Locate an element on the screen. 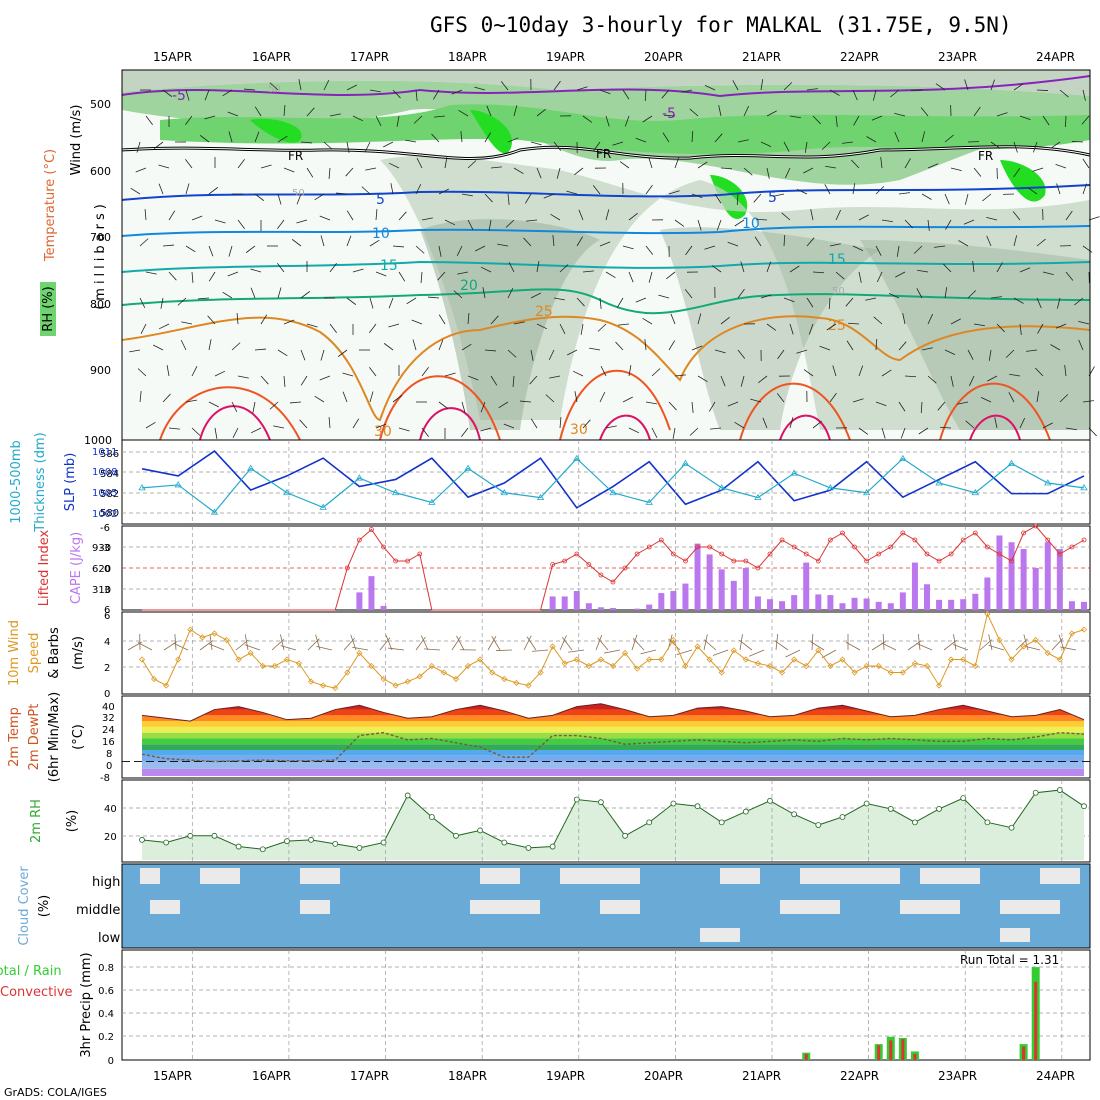 The image size is (1100, 1100). top-date-label: 18APR is located at coordinates (467, 57).